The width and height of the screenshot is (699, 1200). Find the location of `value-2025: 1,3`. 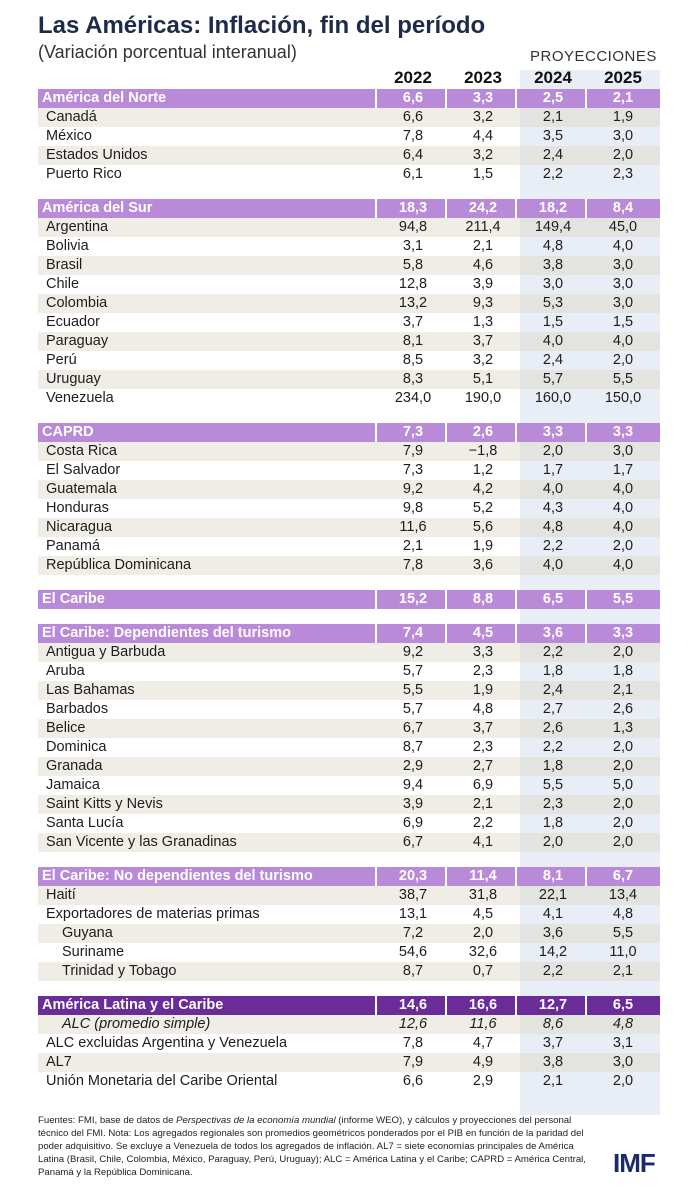

value-2025: 1,3 is located at coordinates (623, 728).